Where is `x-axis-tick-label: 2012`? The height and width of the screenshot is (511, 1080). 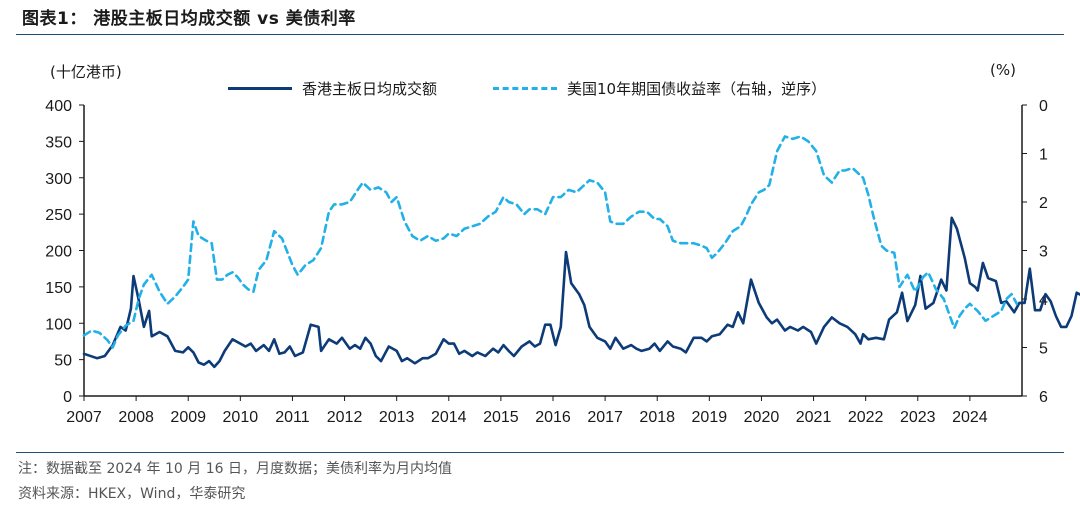
x-axis-tick-label: 2012 is located at coordinates (345, 417).